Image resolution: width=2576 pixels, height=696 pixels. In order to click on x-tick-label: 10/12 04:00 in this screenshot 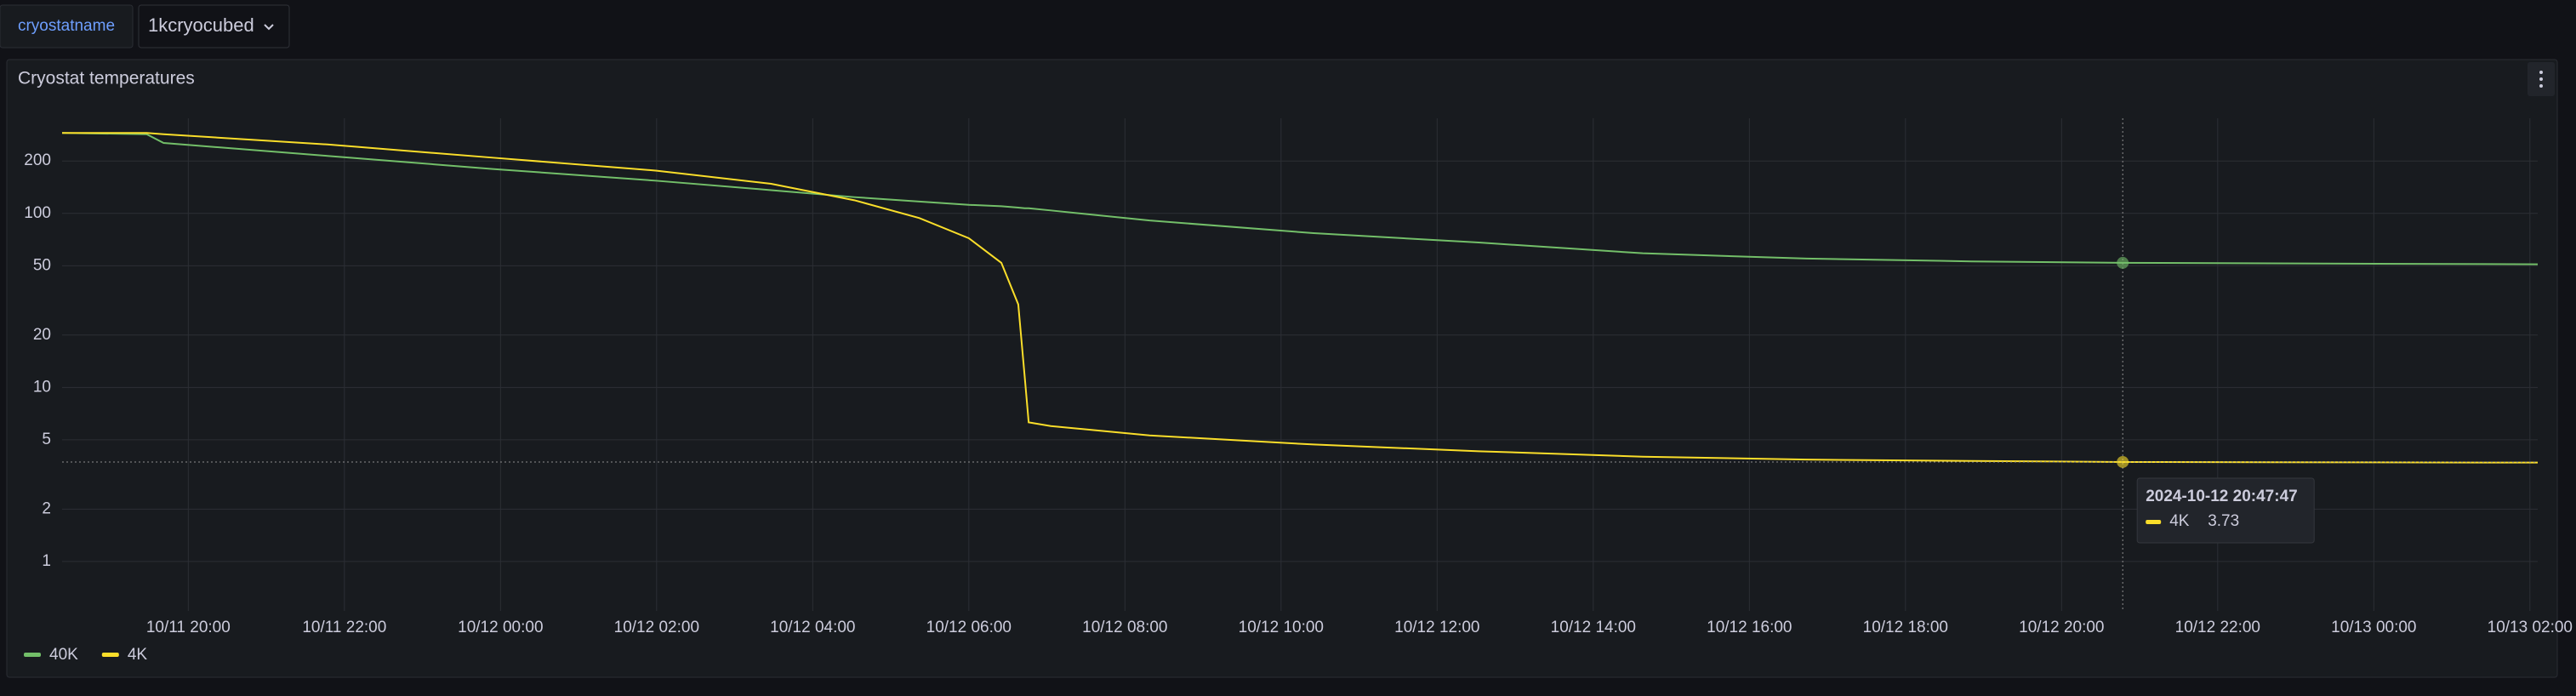, I will do `click(812, 628)`.